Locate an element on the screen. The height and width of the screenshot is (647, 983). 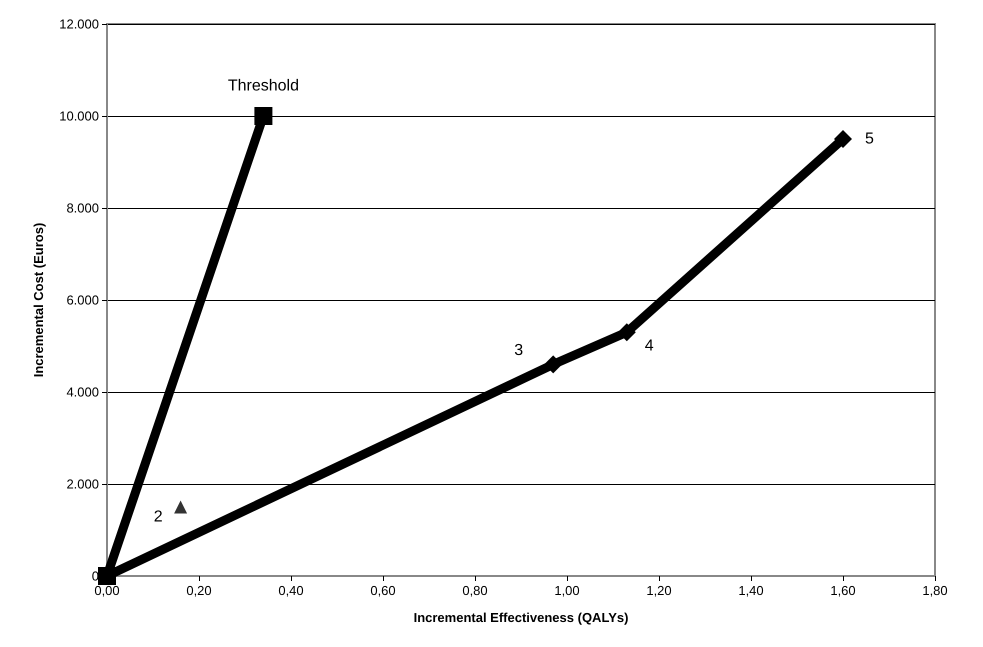
x-tick-label: 1,00 is located at coordinates (567, 590).